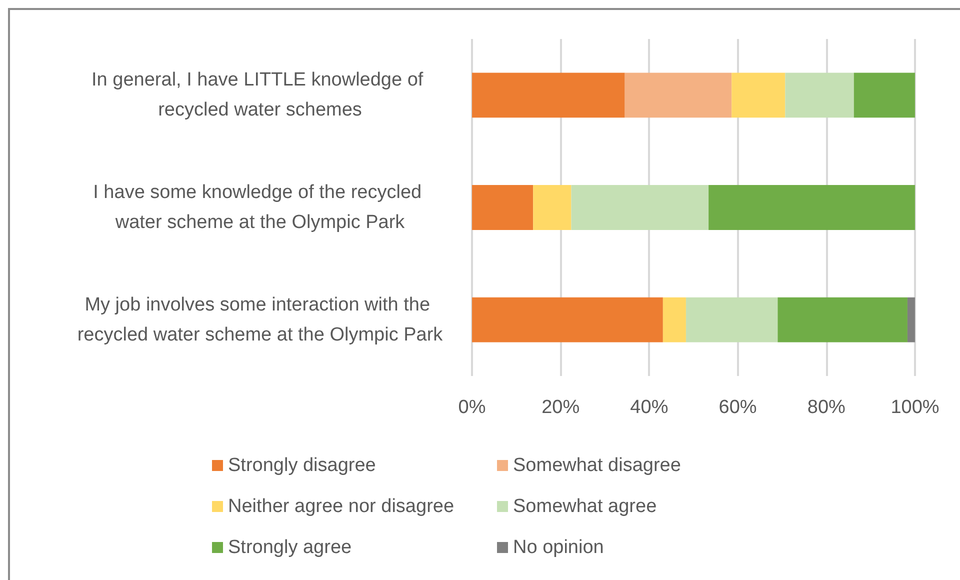 Image resolution: width=960 pixels, height=580 pixels. I want to click on y-tick-label: I have some knowledge of the recycled water scheme at the Olympic Park, so click(260, 207).